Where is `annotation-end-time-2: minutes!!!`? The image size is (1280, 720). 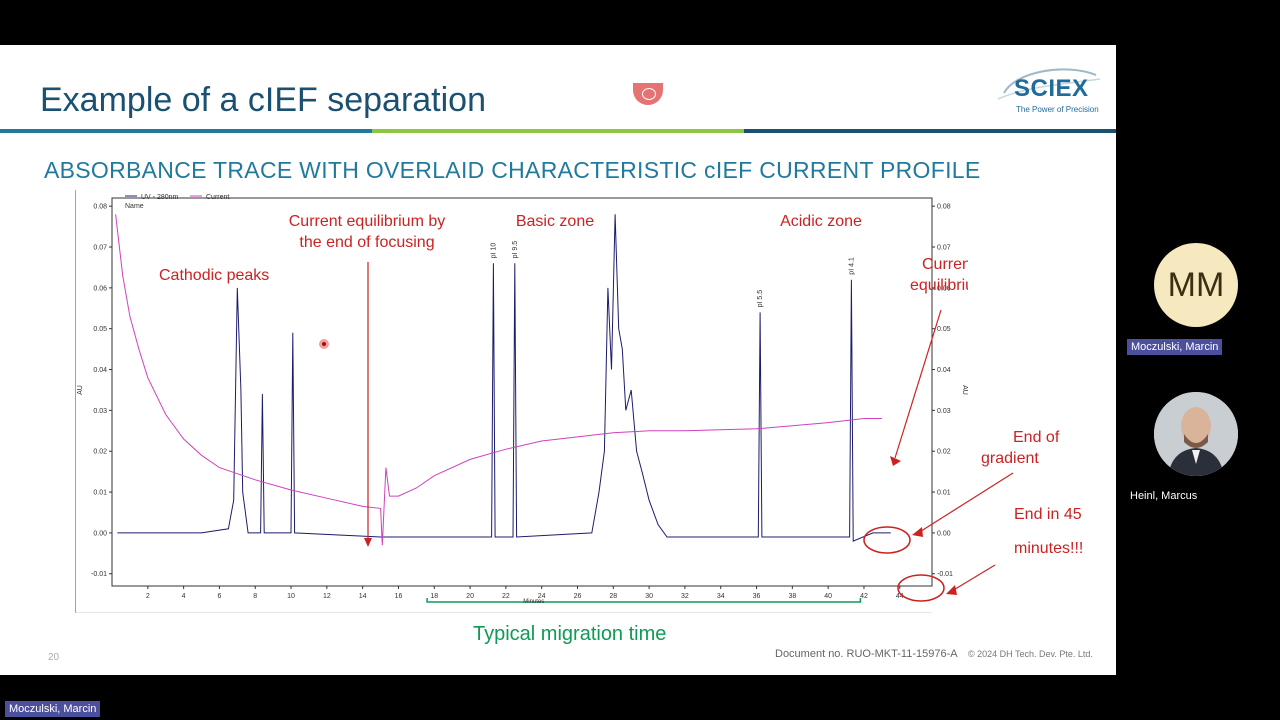
annotation-end-time-2: minutes!!! is located at coordinates (1048, 548).